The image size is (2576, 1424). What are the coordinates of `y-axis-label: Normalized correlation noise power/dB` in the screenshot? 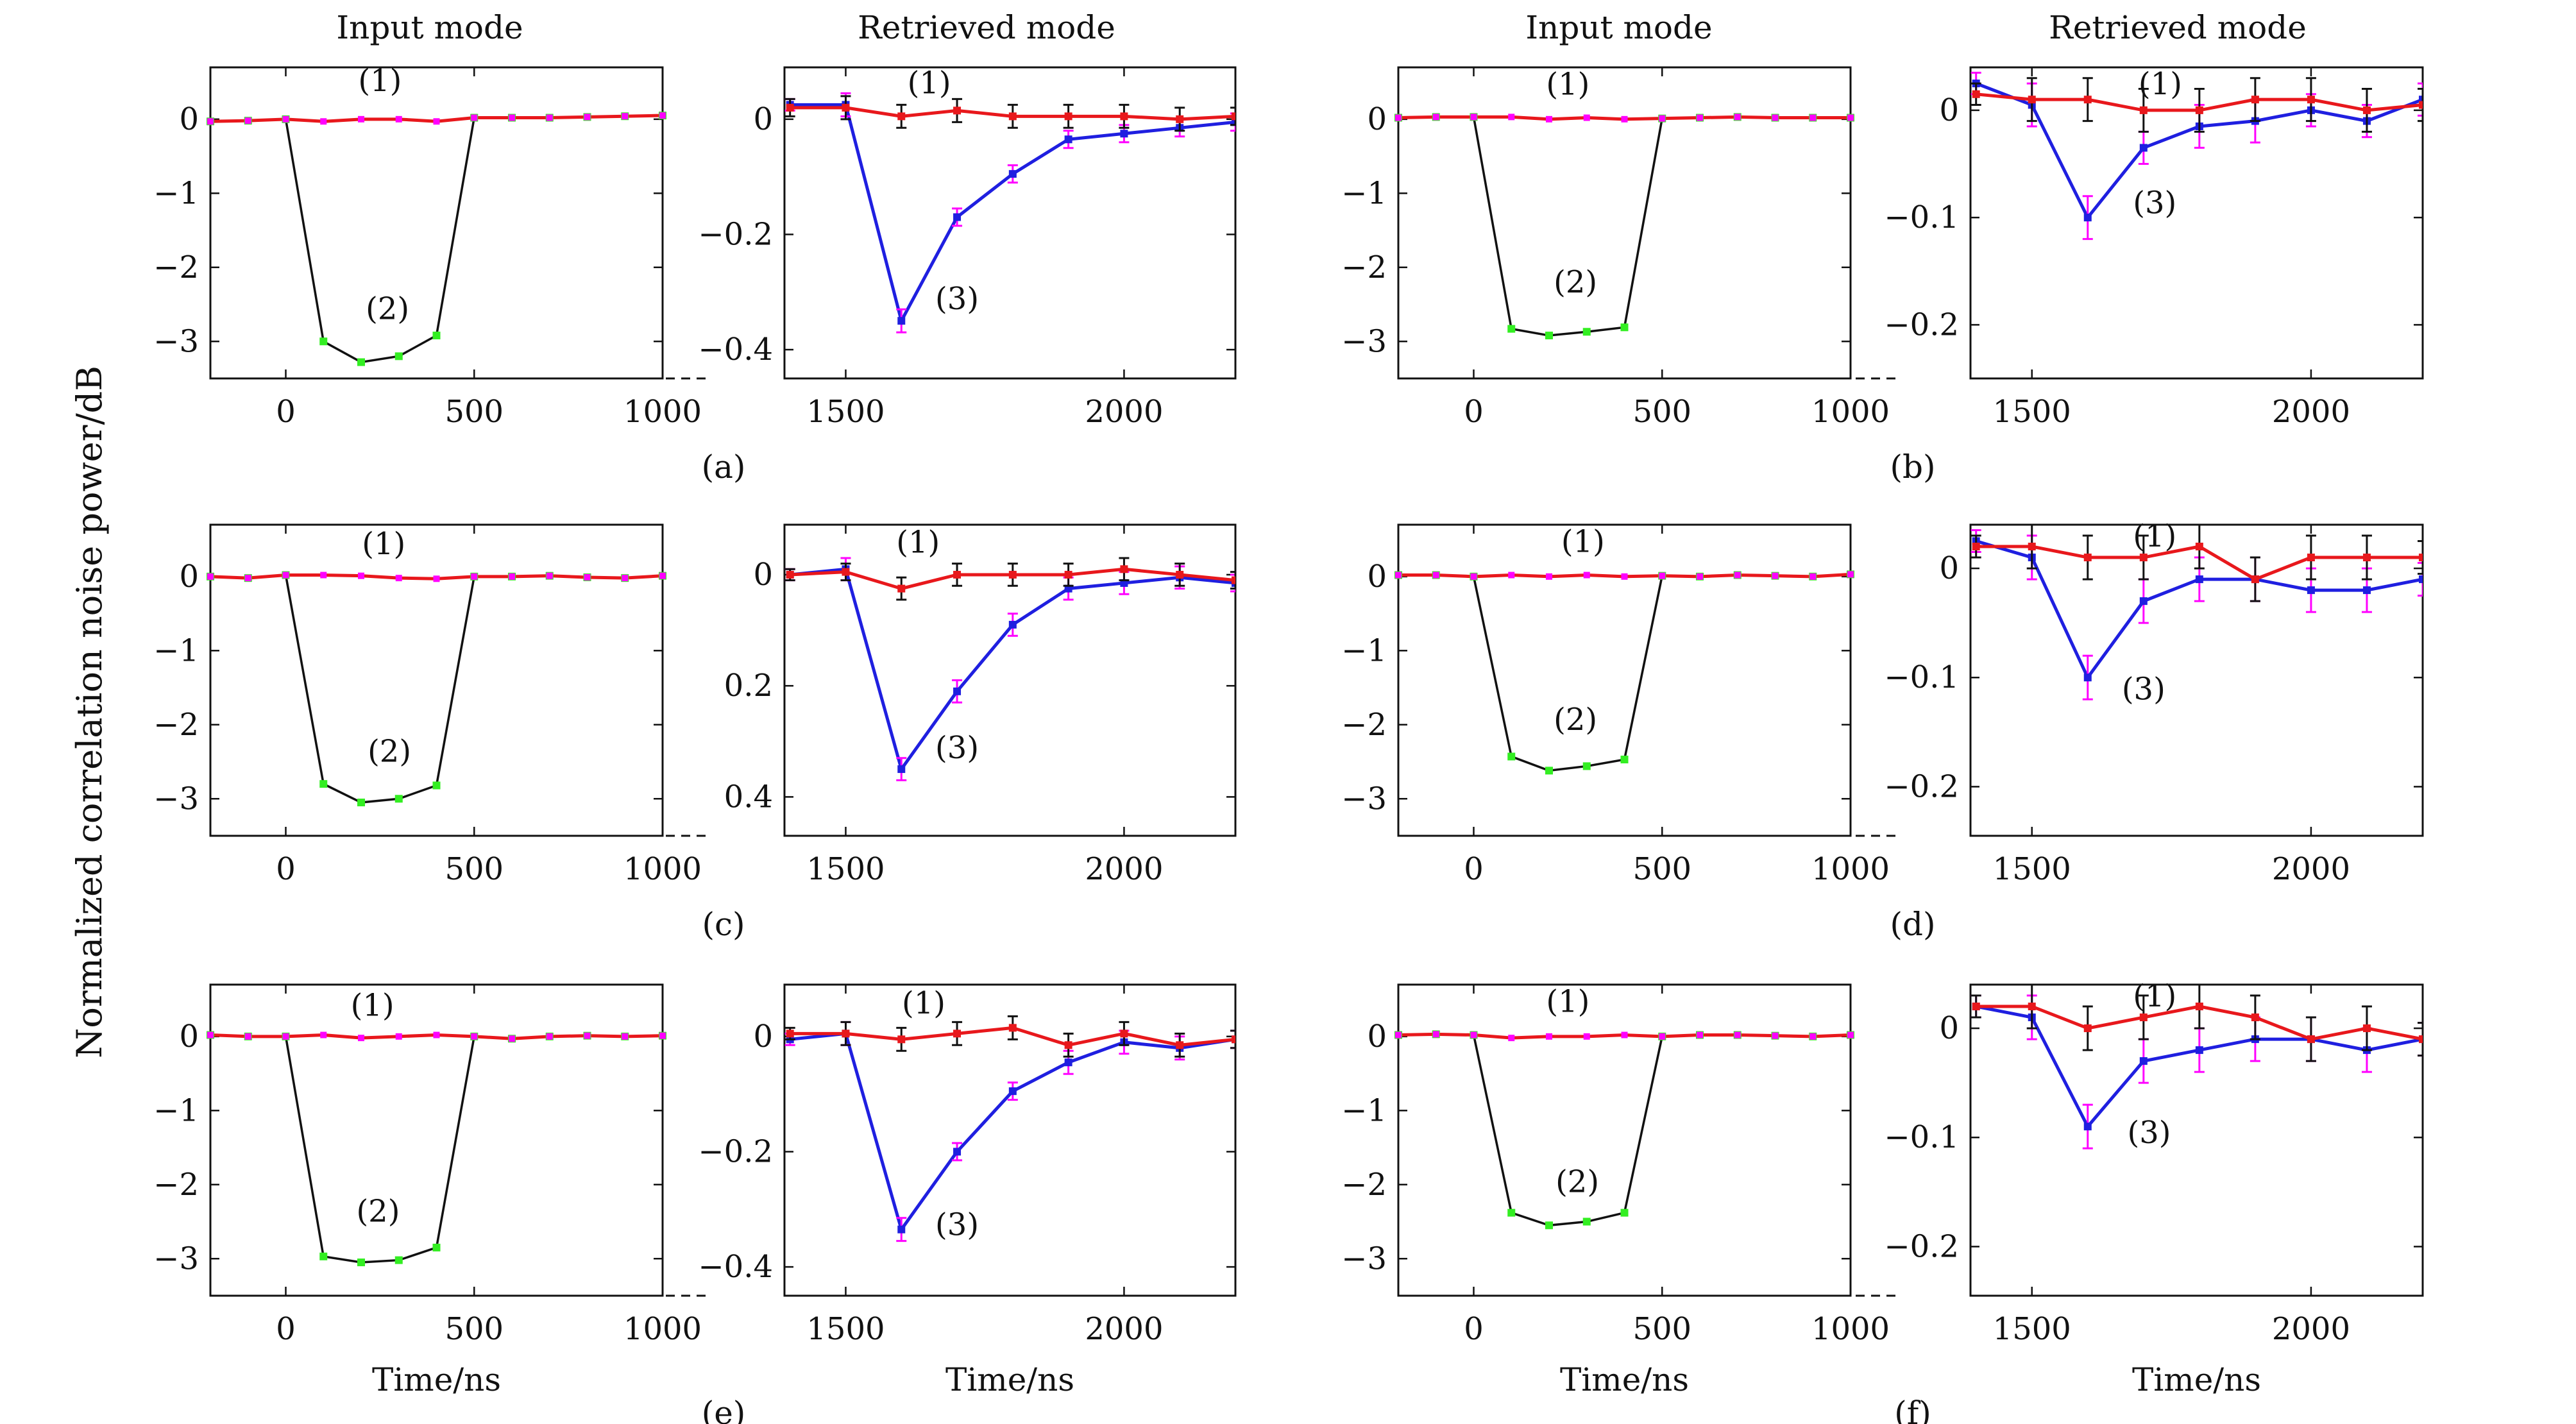 It's located at (89, 712).